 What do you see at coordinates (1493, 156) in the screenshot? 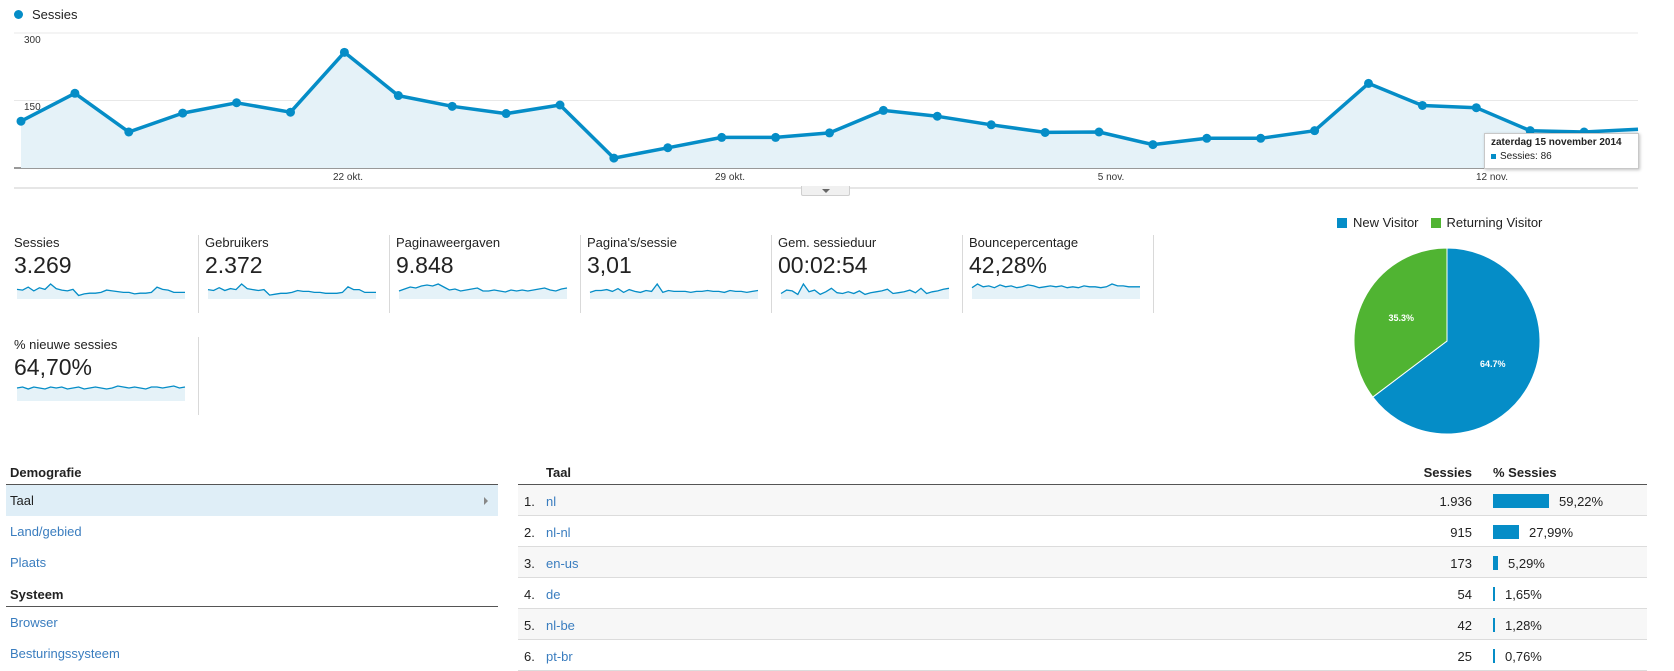
I see `tooltip-series-icon` at bounding box center [1493, 156].